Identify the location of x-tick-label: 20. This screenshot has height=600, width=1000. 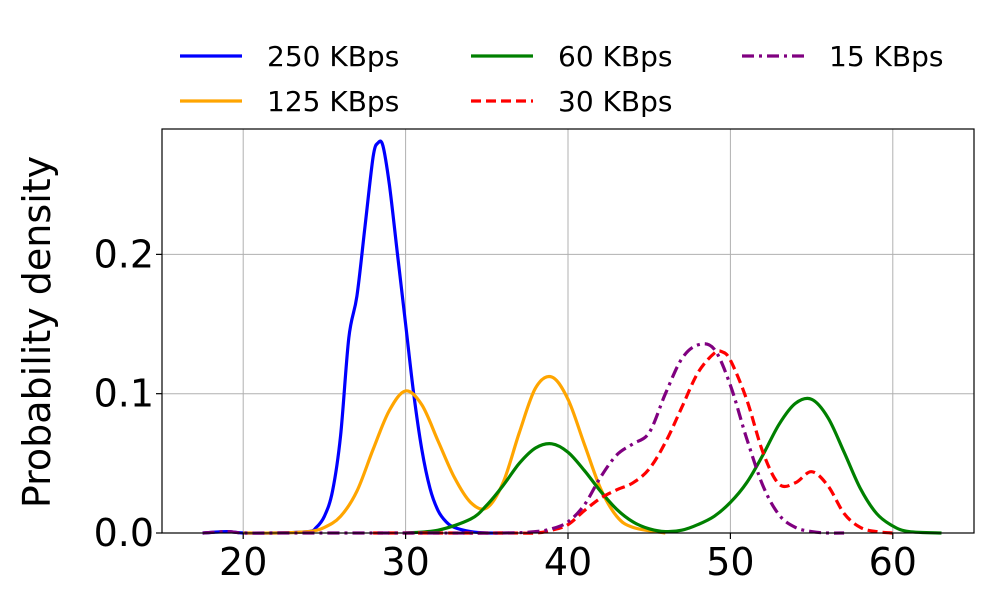
(243, 562).